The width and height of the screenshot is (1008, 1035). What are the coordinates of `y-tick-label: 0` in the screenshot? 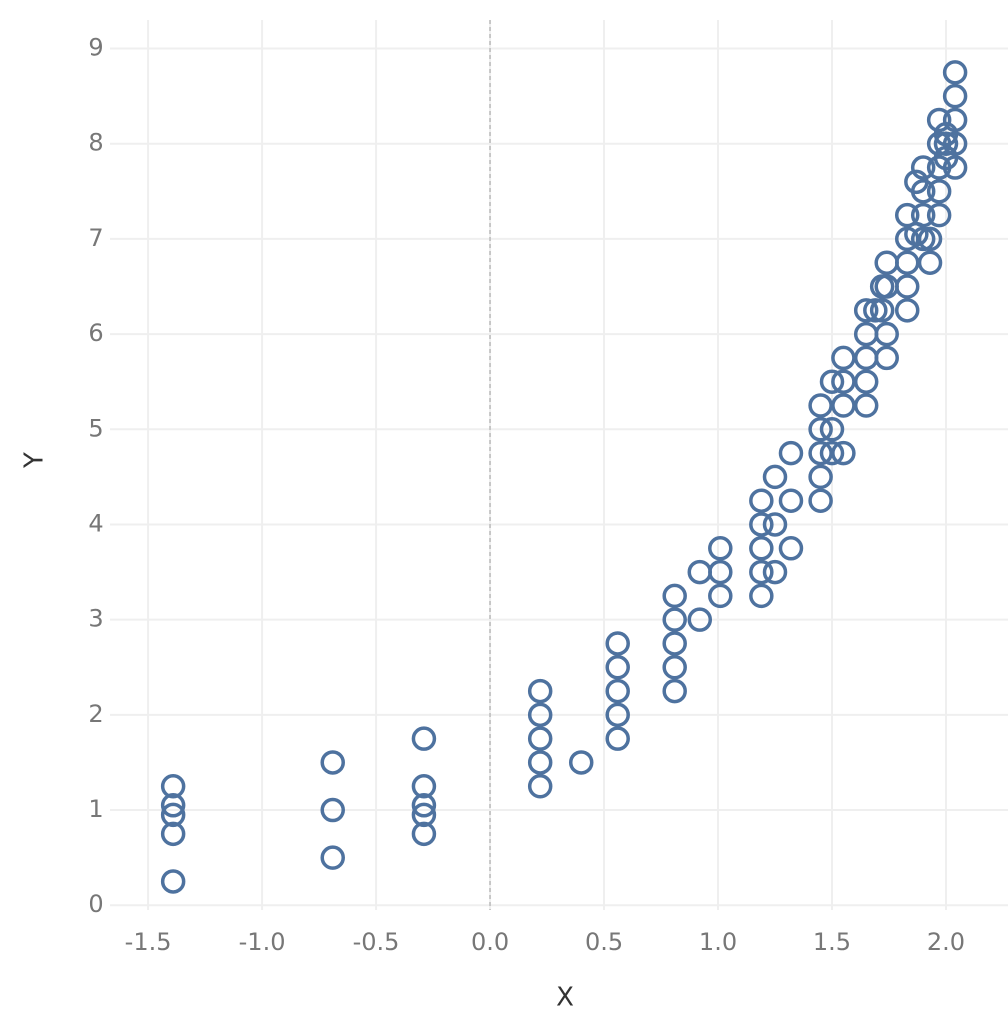 It's located at (95, 904).